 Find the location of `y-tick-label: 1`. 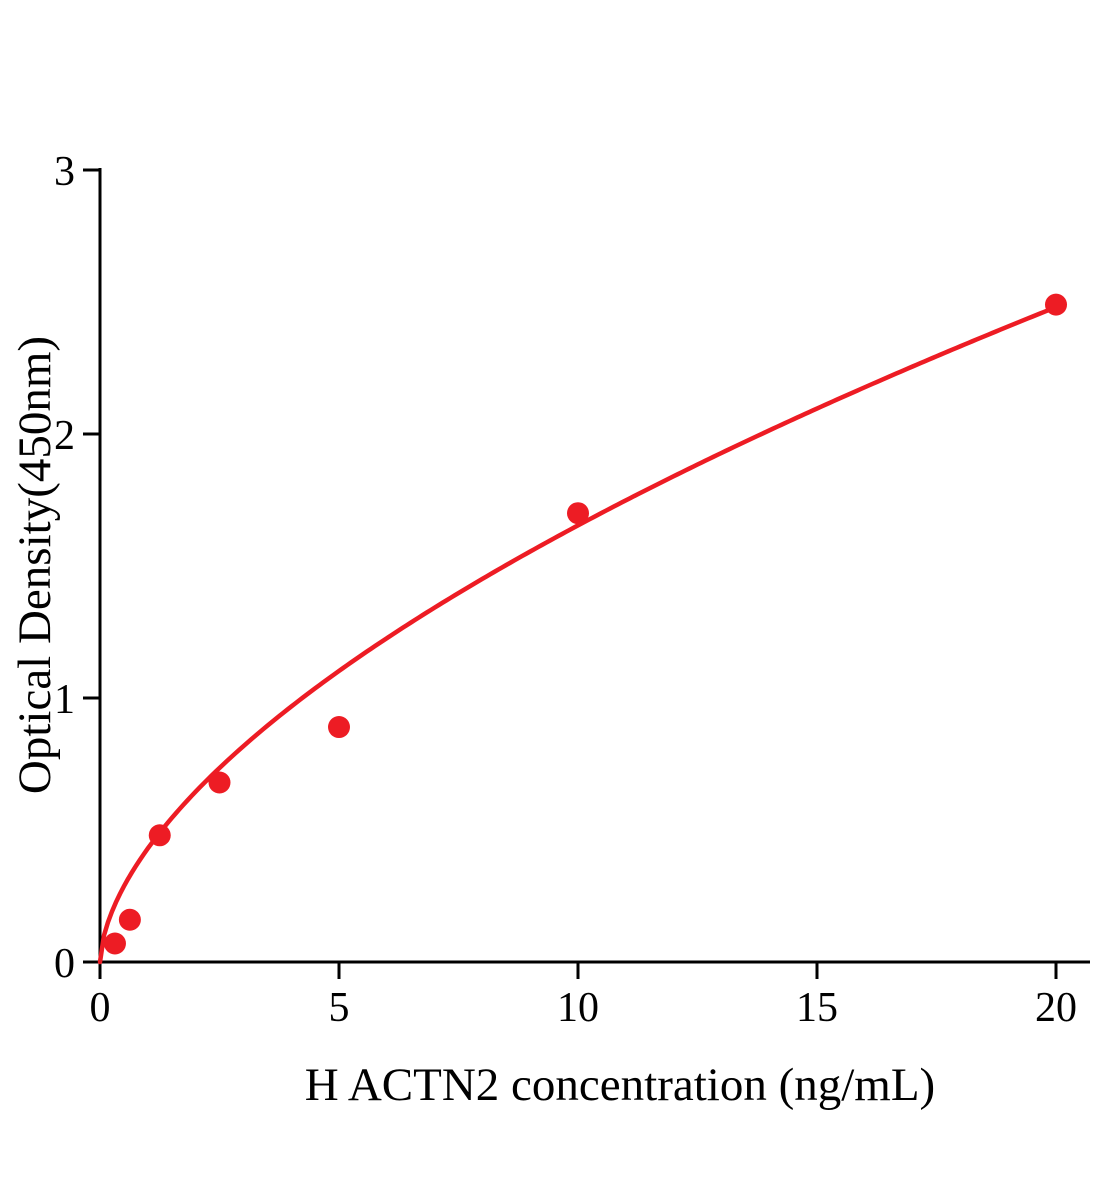

y-tick-label: 1 is located at coordinates (64, 700).